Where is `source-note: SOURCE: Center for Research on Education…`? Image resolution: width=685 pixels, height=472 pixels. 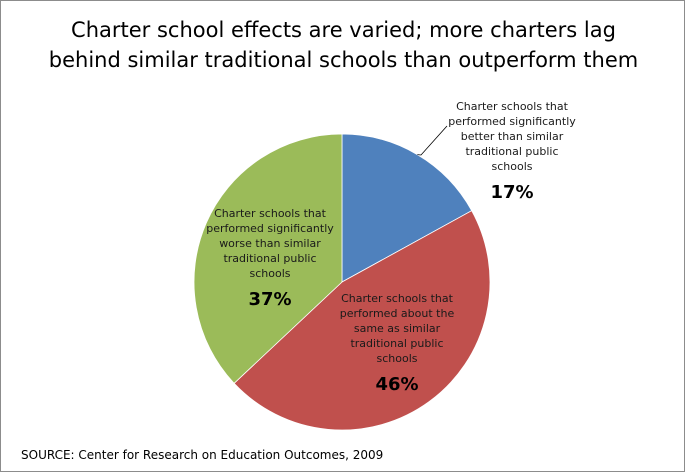 source-note: SOURCE: Center for Research on Education… is located at coordinates (202, 455).